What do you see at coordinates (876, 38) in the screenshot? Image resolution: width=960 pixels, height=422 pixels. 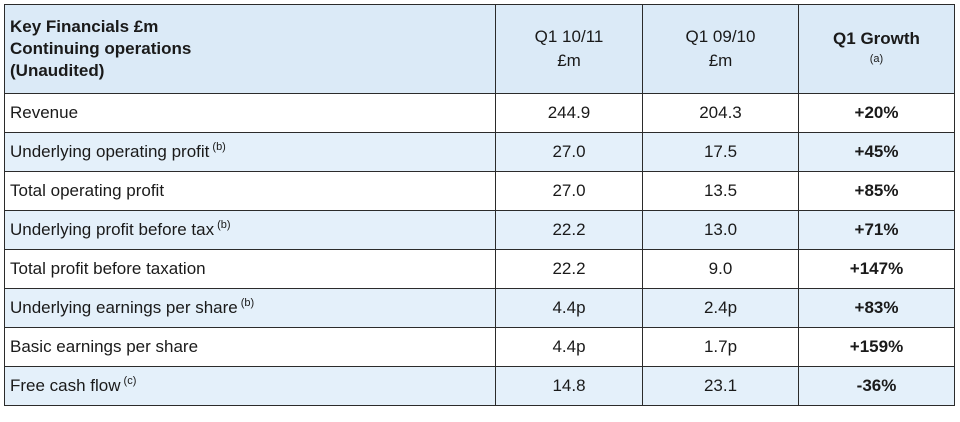 I see `growth-heading: Q1 Growth` at bounding box center [876, 38].